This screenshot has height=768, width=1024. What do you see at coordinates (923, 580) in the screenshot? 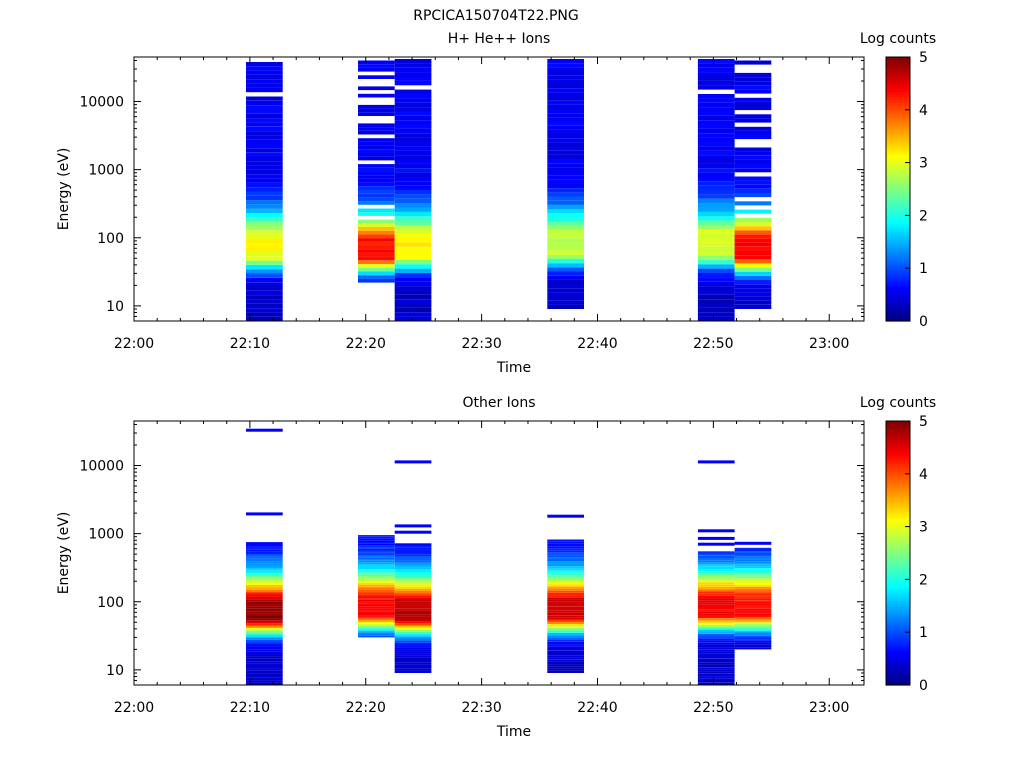
I see `colorbar-tick-label: 2` at bounding box center [923, 580].